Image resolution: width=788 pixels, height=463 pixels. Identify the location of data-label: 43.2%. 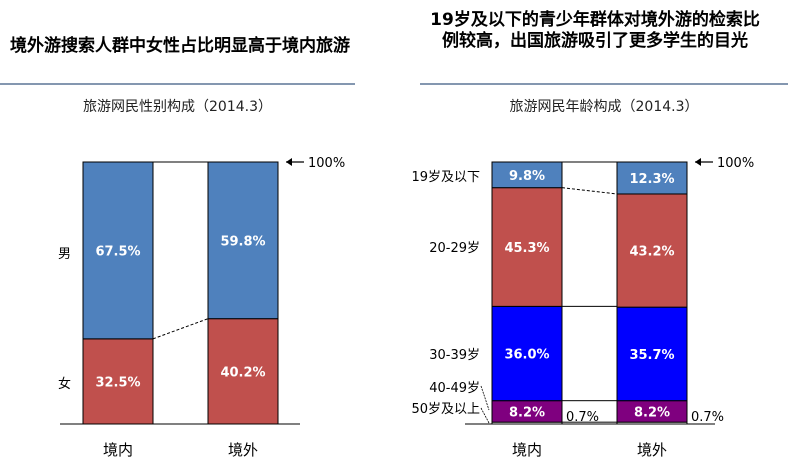
(651, 252).